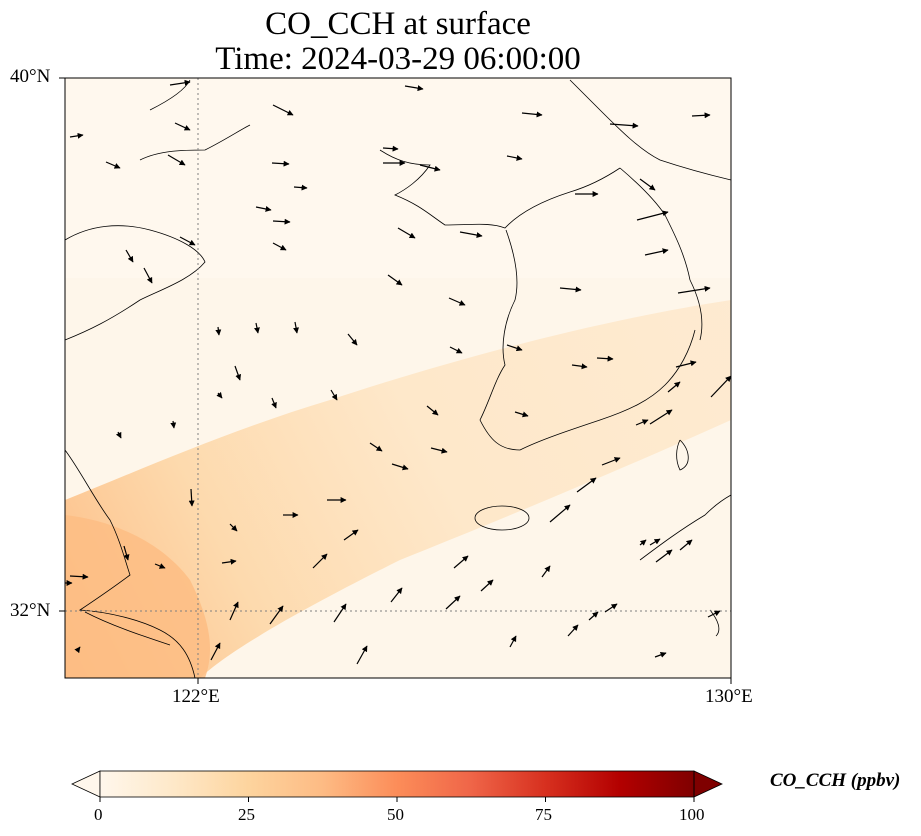 This screenshot has width=921, height=836. I want to click on colorbar-tick-100: 100, so click(692, 814).